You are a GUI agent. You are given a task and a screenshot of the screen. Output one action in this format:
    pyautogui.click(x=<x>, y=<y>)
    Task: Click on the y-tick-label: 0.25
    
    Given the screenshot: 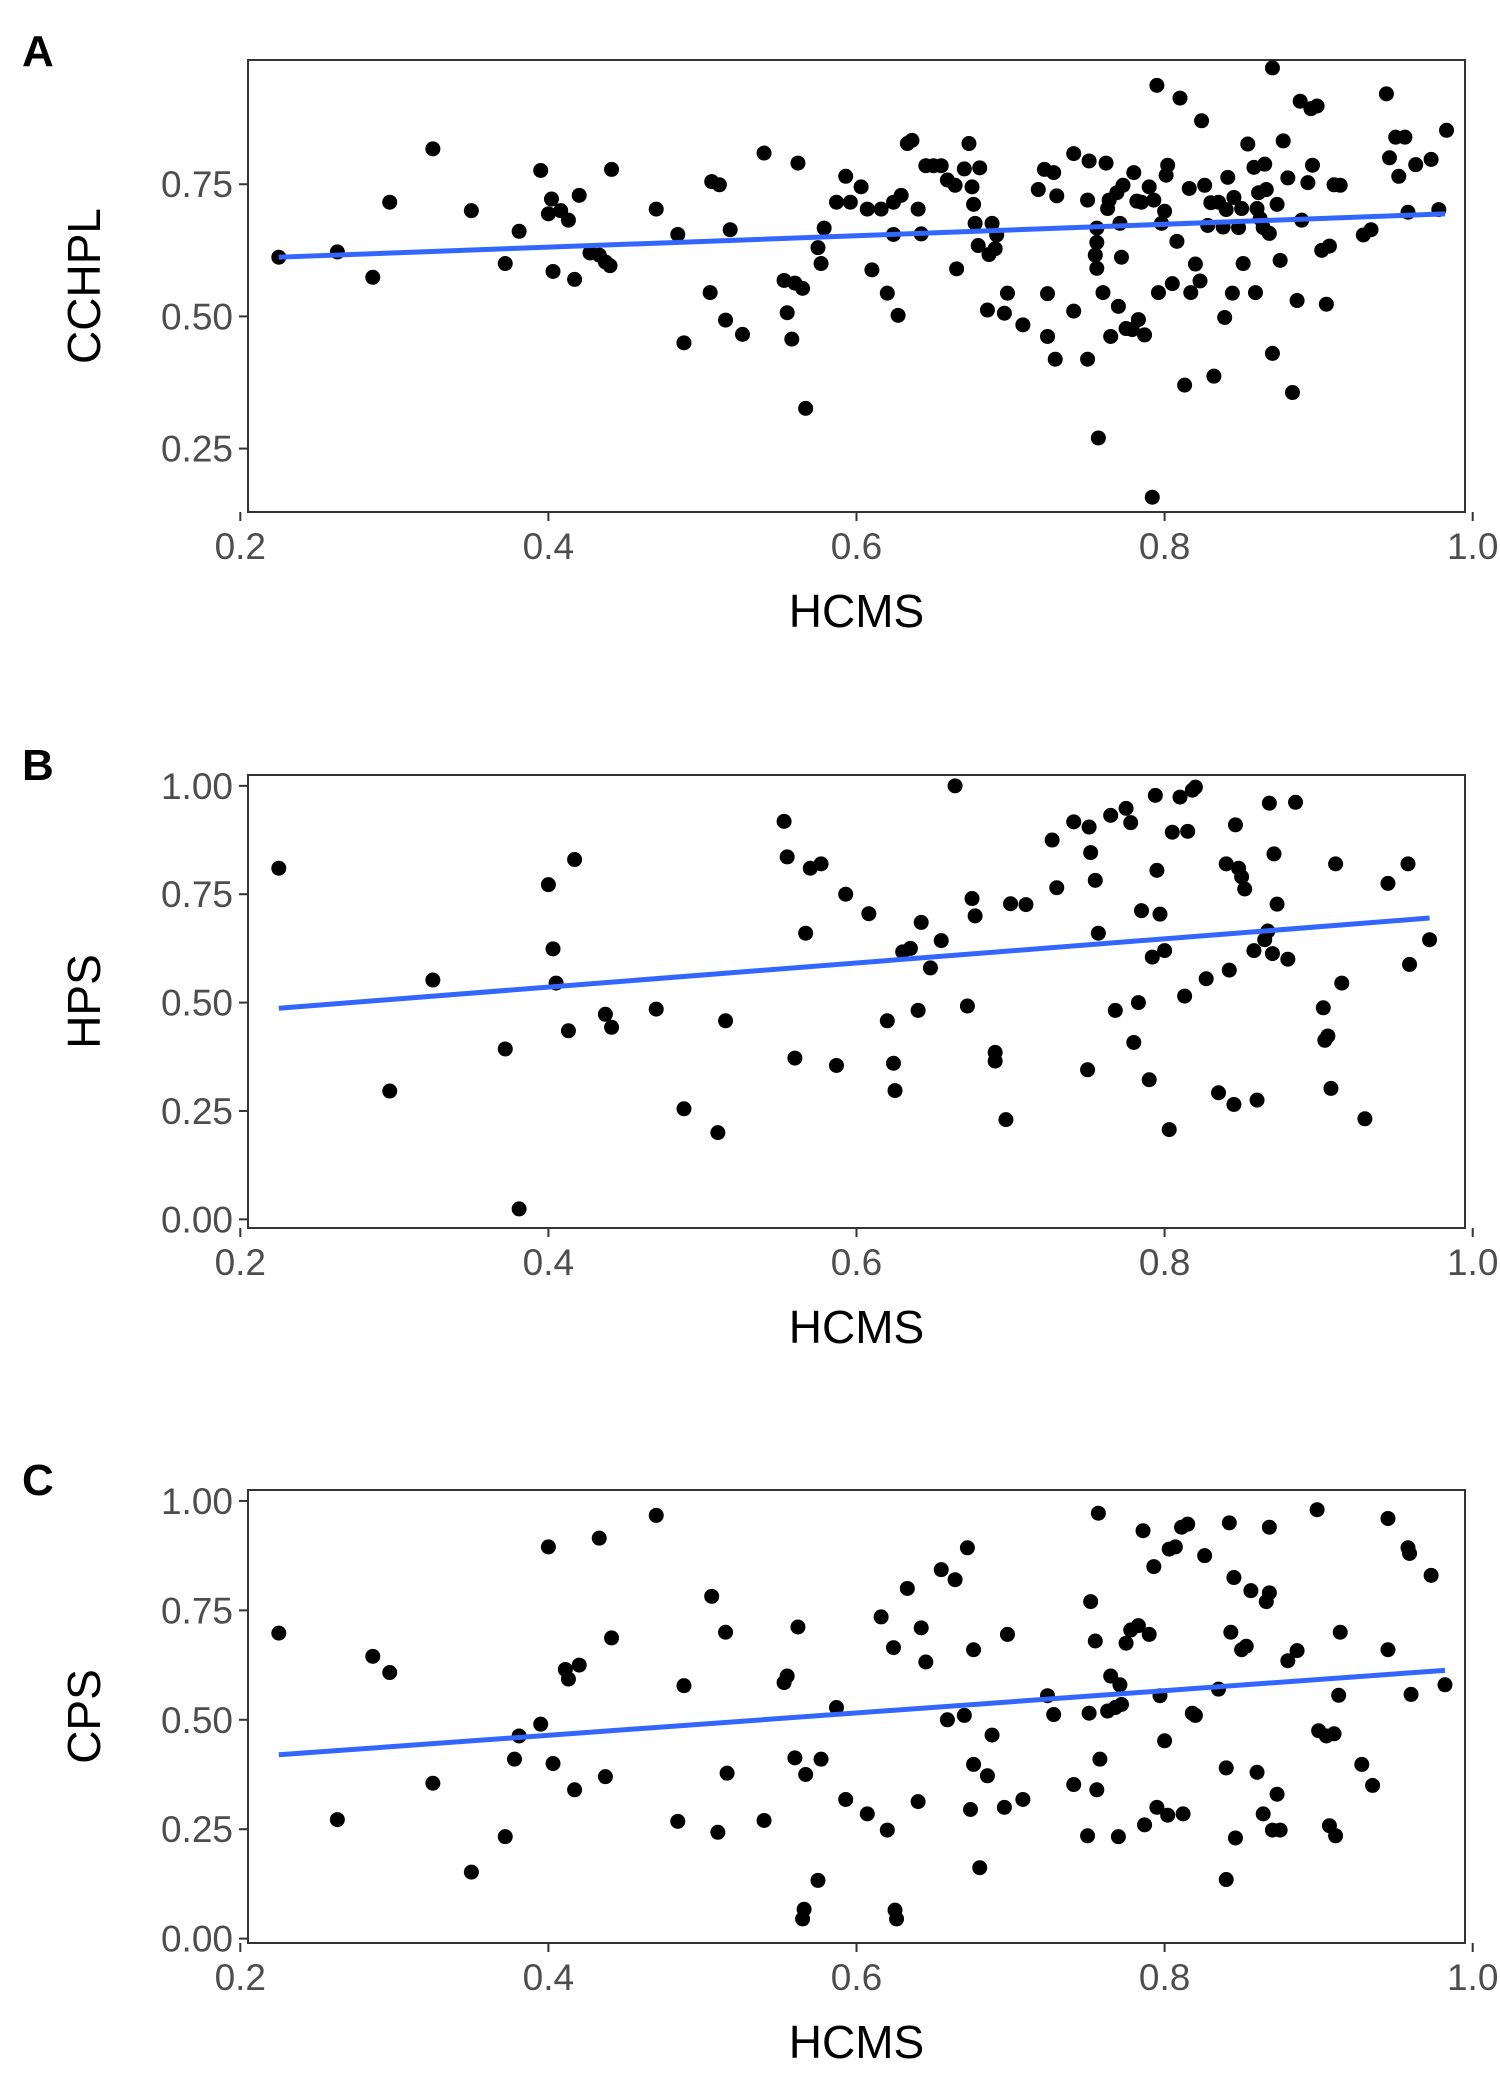 What is the action you would take?
    pyautogui.click(x=197, y=449)
    